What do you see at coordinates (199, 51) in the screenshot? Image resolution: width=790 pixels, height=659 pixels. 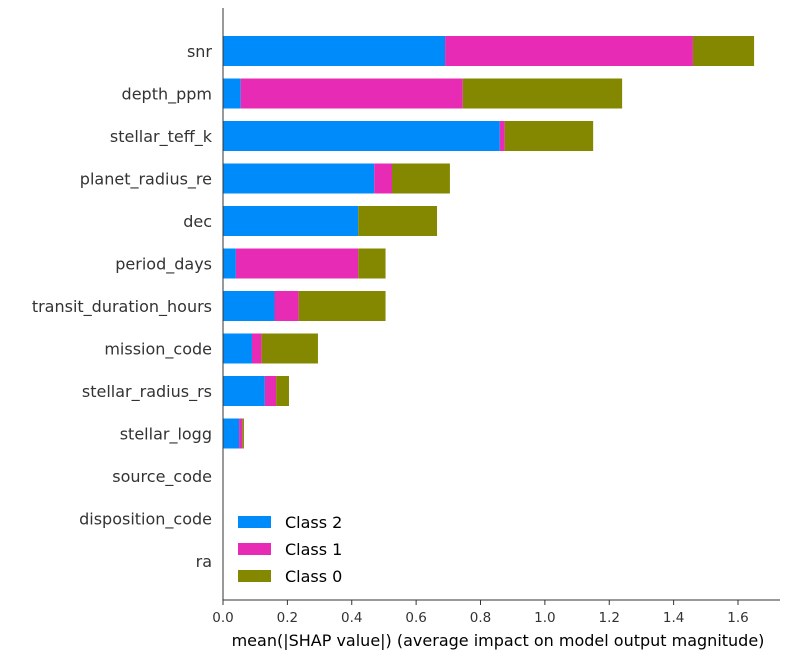 I see `category-label: snr` at bounding box center [199, 51].